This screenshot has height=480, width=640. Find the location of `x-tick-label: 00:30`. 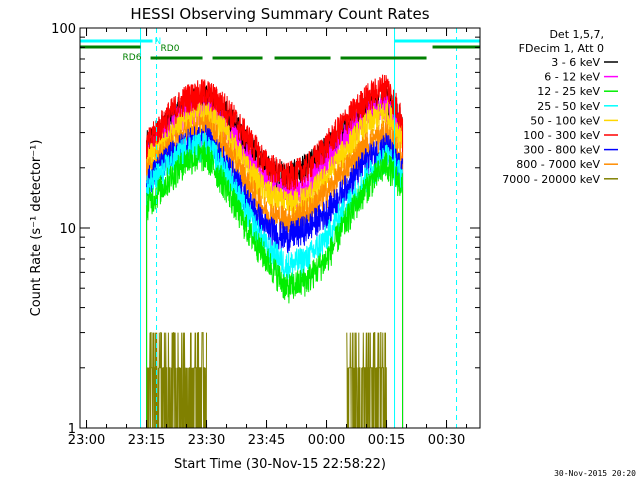

x-tick-label: 00:30 is located at coordinates (446, 440).